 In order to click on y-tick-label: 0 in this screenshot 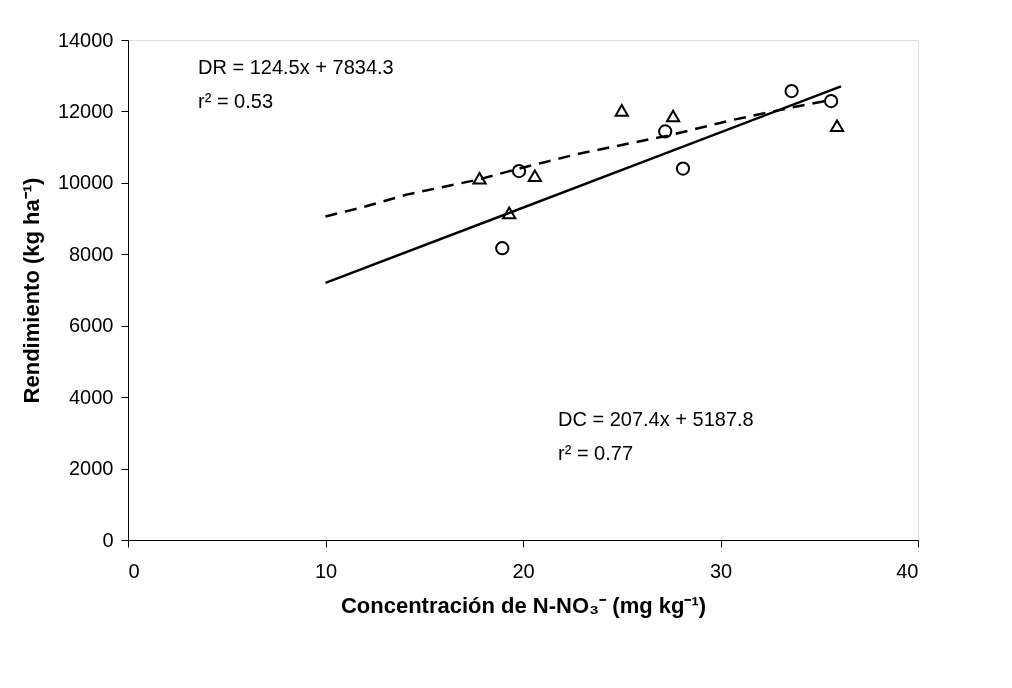, I will do `click(108, 539)`.